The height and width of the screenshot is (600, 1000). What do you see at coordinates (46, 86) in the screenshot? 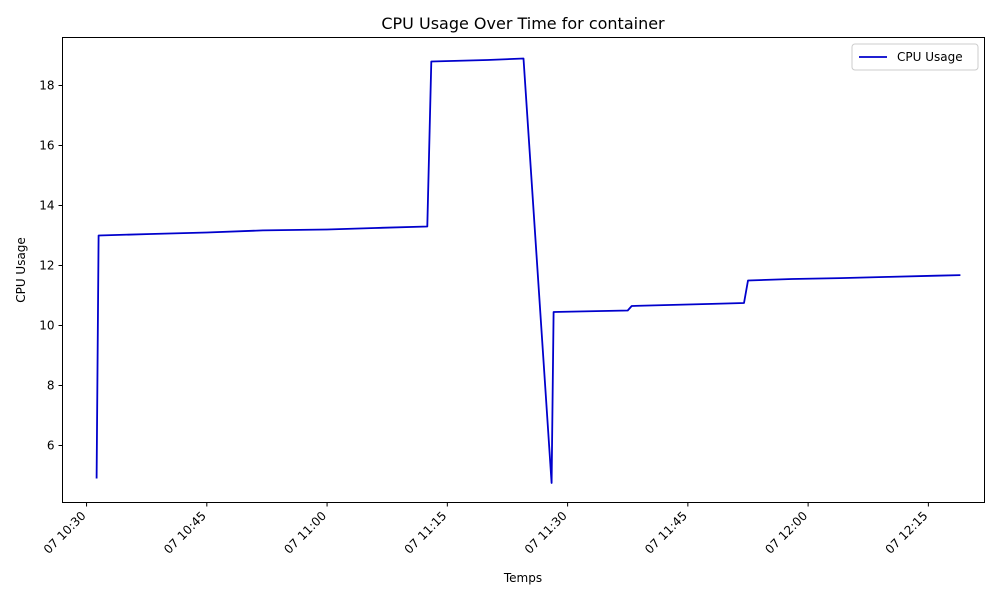
I see `y-tick-label: 18` at bounding box center [46, 86].